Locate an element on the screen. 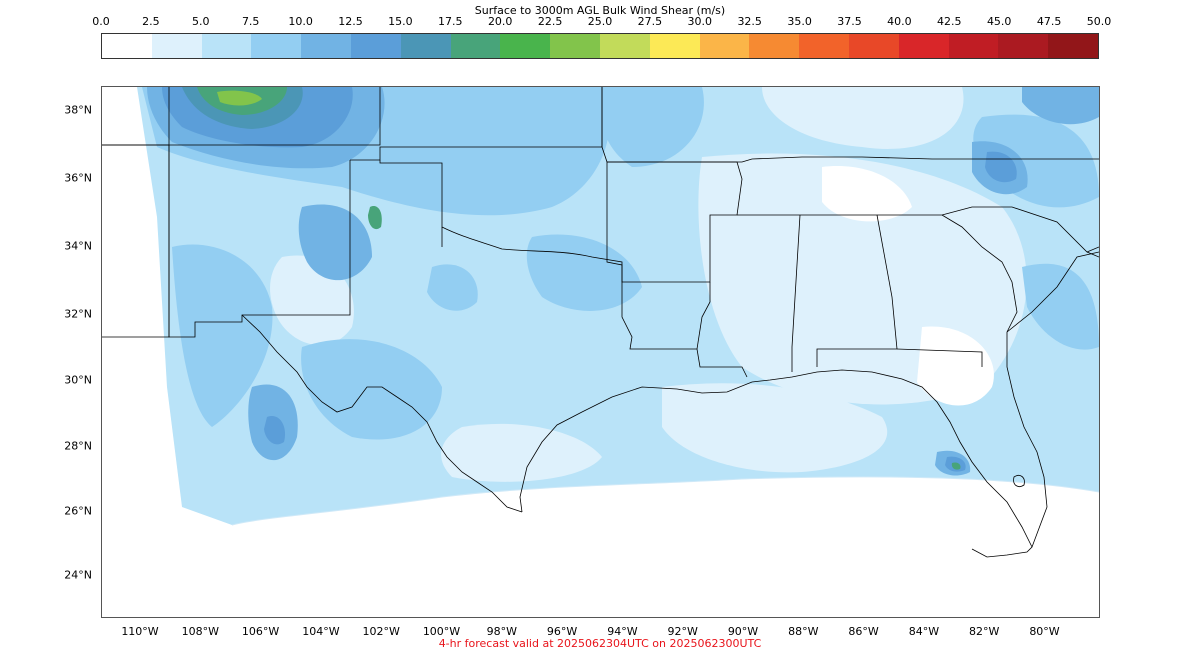 The width and height of the screenshot is (1200, 650). colorbar-tick-label: 0.0 is located at coordinates (101, 21).